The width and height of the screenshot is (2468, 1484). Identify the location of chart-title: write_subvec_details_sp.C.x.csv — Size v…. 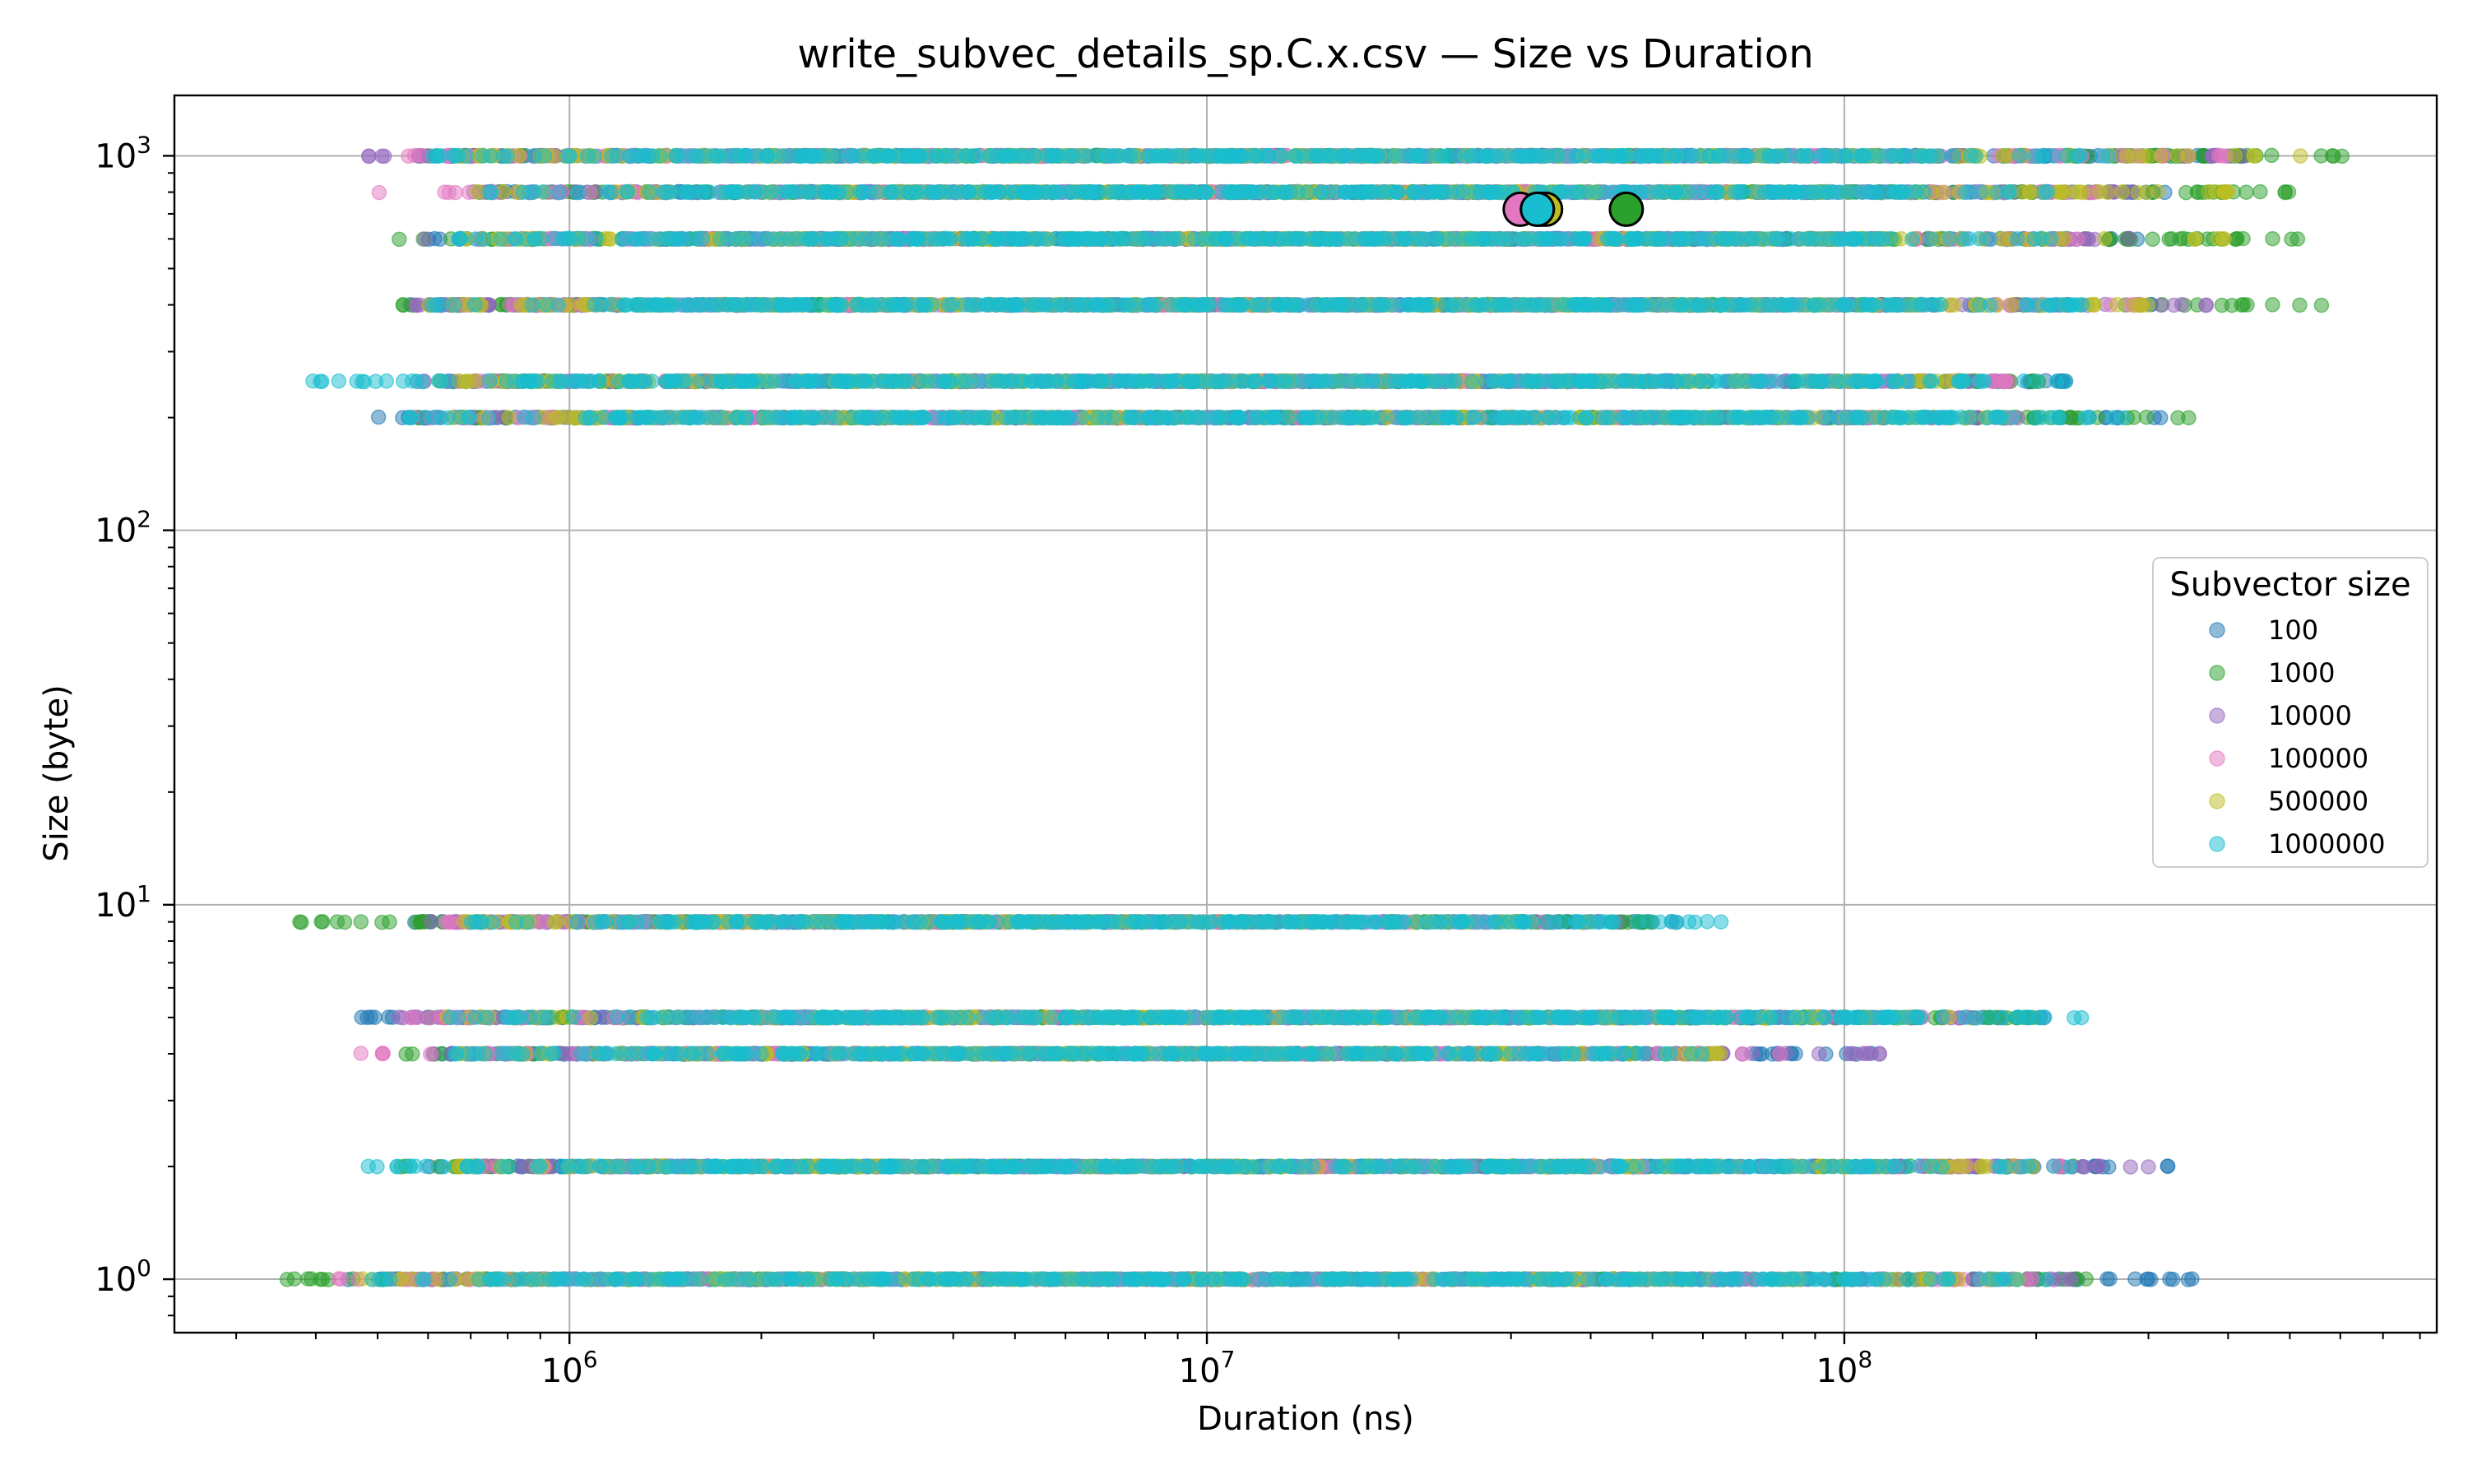
(1305, 54).